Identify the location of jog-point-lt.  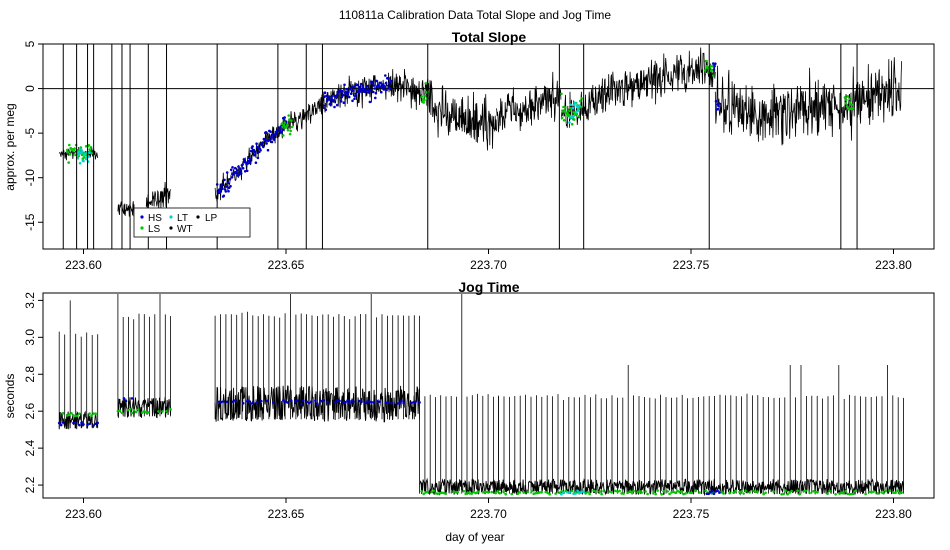
(581, 492).